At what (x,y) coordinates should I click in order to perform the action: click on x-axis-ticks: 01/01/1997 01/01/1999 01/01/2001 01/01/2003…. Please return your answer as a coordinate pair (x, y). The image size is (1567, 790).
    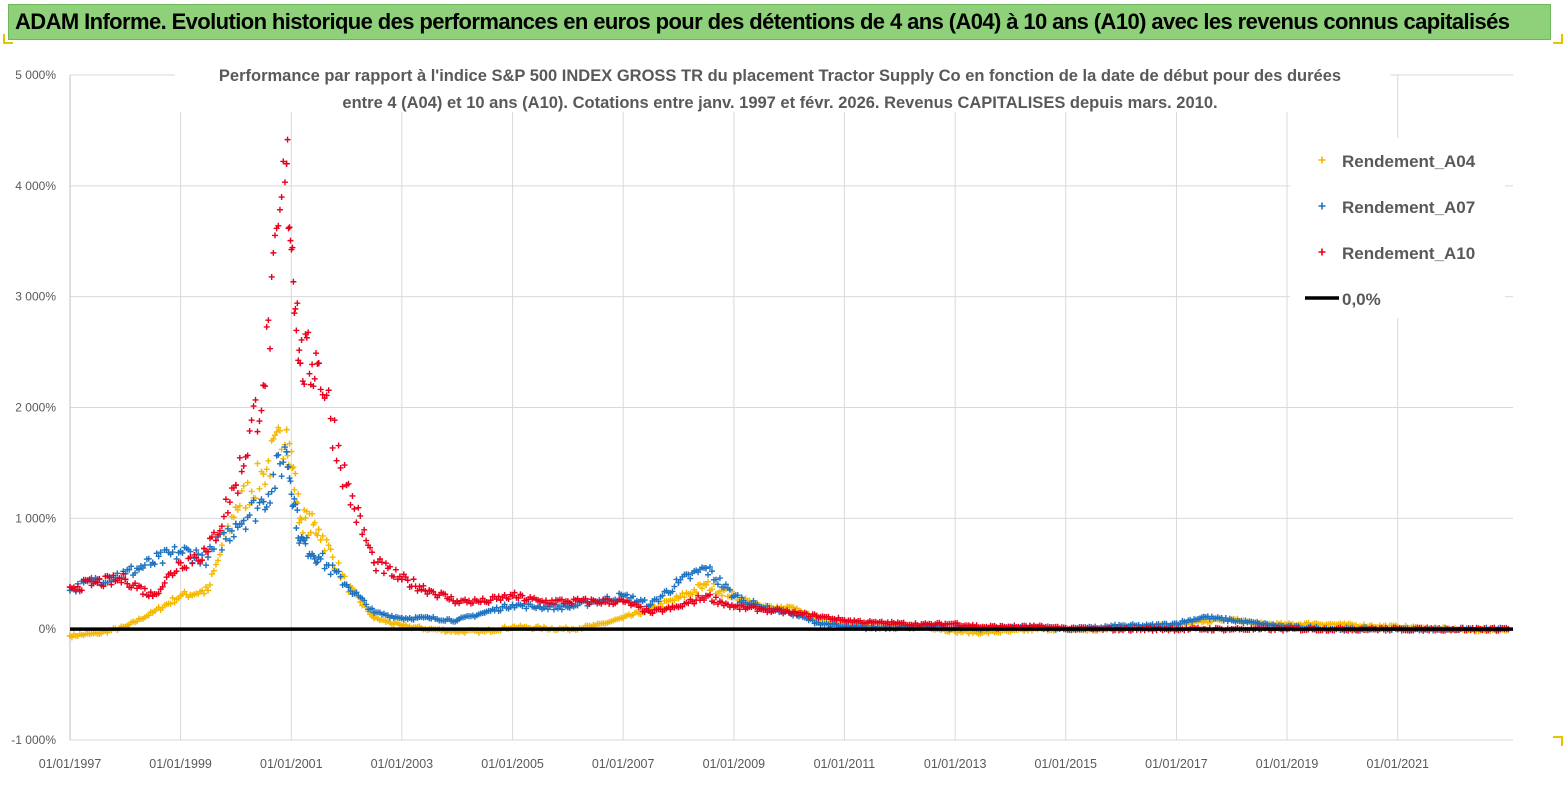
    Looking at the image, I should click on (734, 764).